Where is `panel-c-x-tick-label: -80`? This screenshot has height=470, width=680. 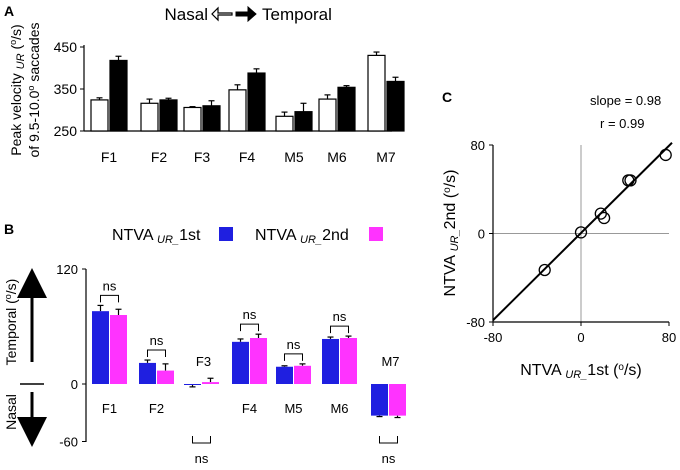 panel-c-x-tick-label: -80 is located at coordinates (493, 337).